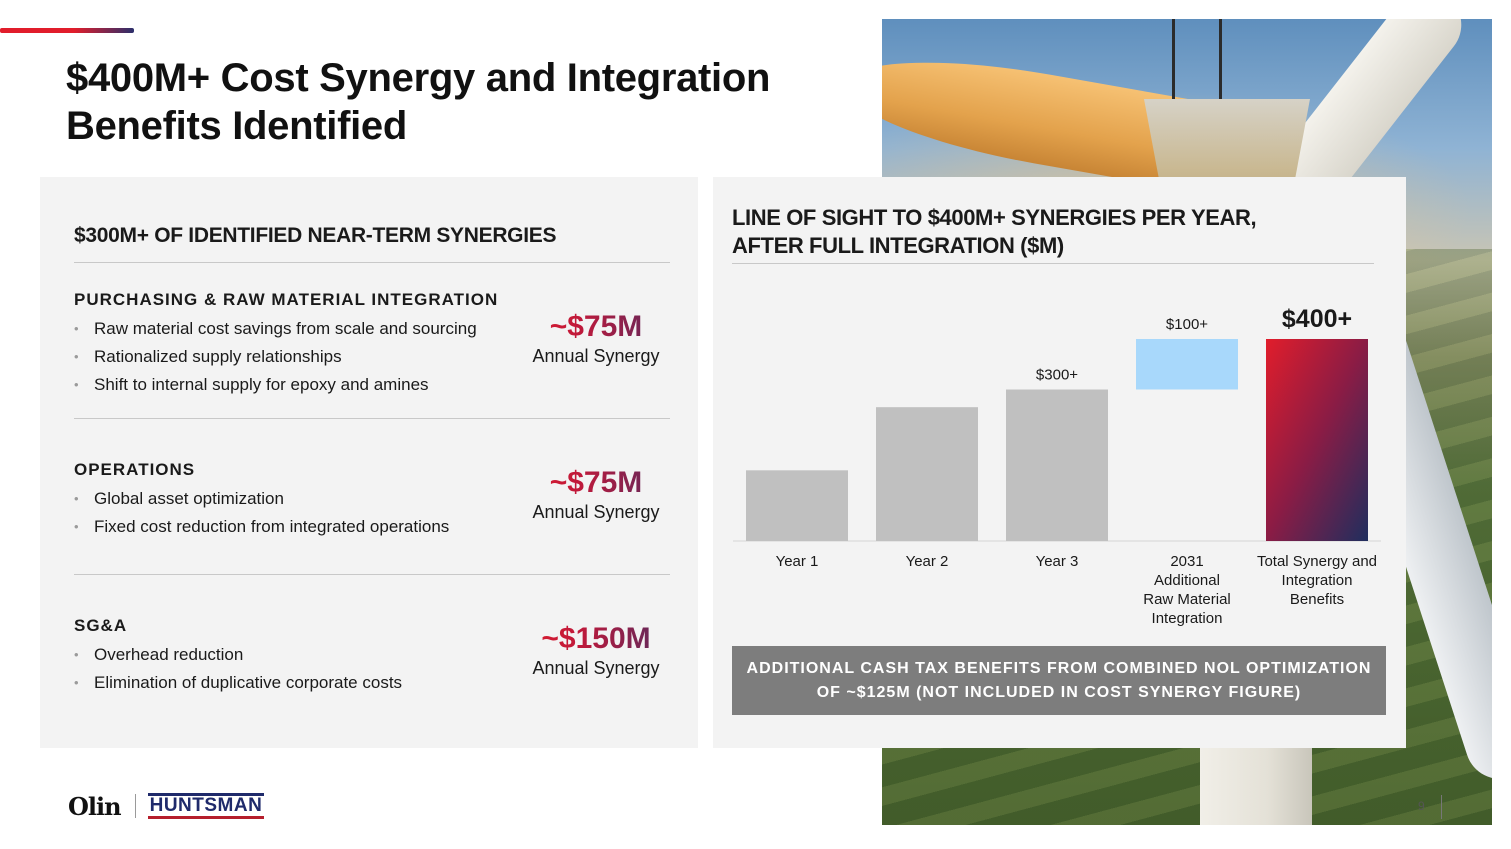 The height and width of the screenshot is (849, 1511). What do you see at coordinates (67, 30) in the screenshot?
I see `accent-bar` at bounding box center [67, 30].